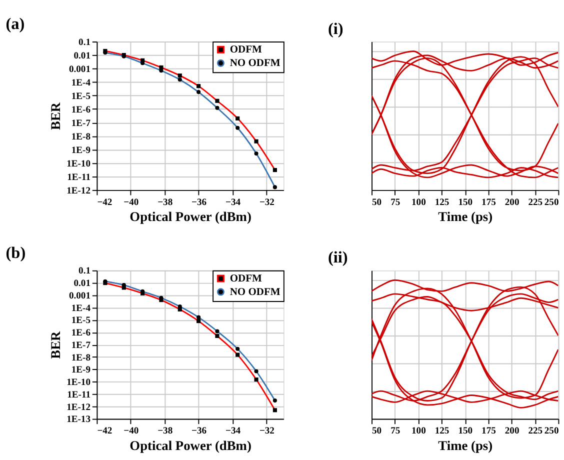  I want to click on y-tick-label: 1E-13, so click(78, 420).